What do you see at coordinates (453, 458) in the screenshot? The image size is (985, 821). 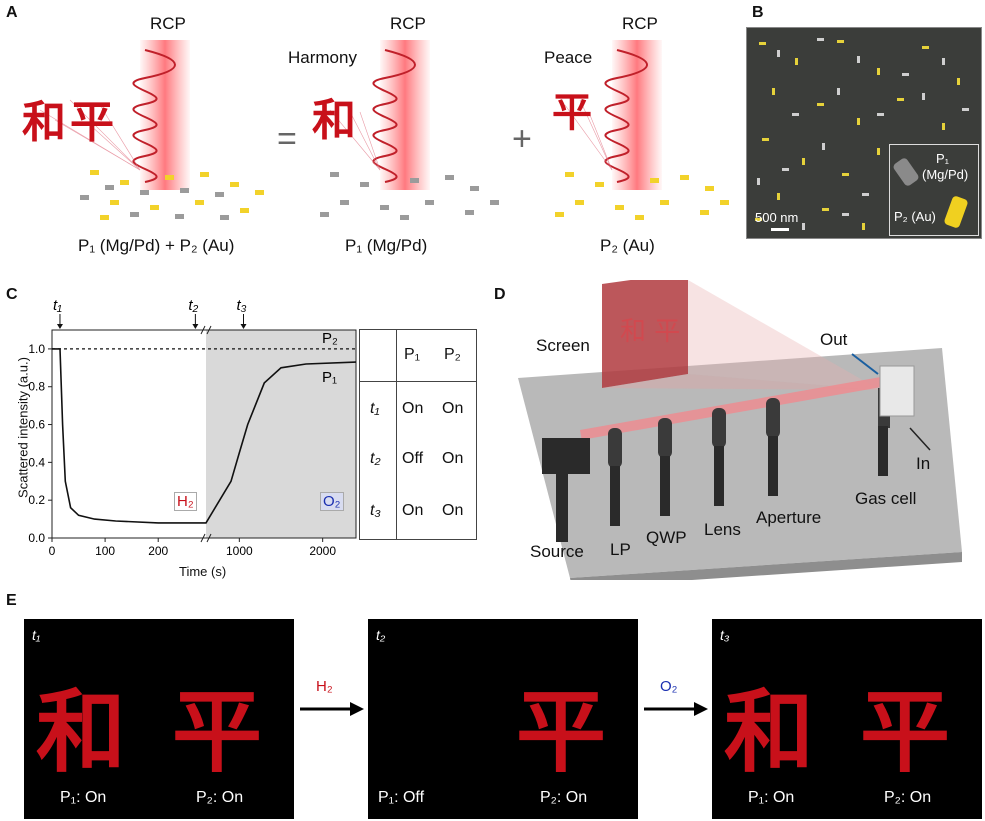 I see `table-row-t2-p2: On` at bounding box center [453, 458].